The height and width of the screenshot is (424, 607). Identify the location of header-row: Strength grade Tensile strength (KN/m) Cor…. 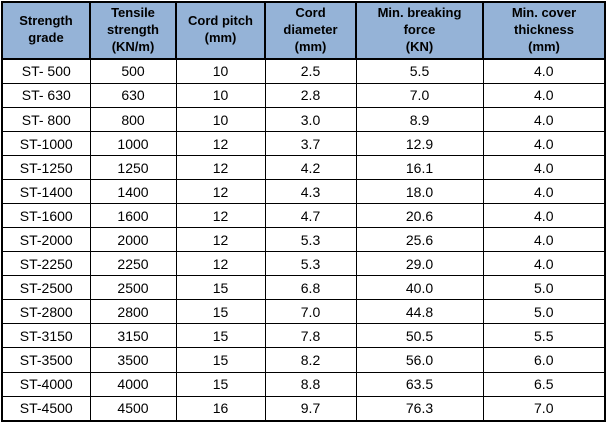
(303, 30).